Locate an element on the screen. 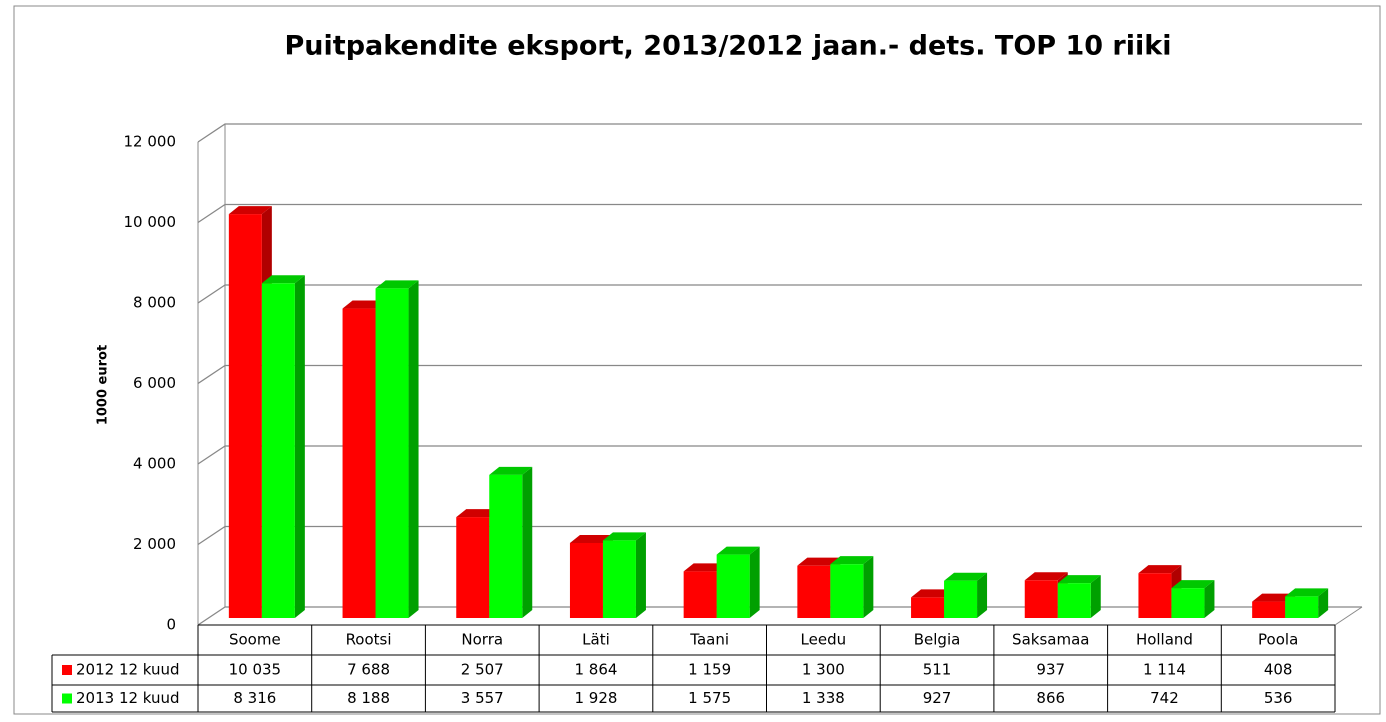 This screenshot has width=1386, height=722. legend-label: 2013 12 kuud is located at coordinates (128, 698).